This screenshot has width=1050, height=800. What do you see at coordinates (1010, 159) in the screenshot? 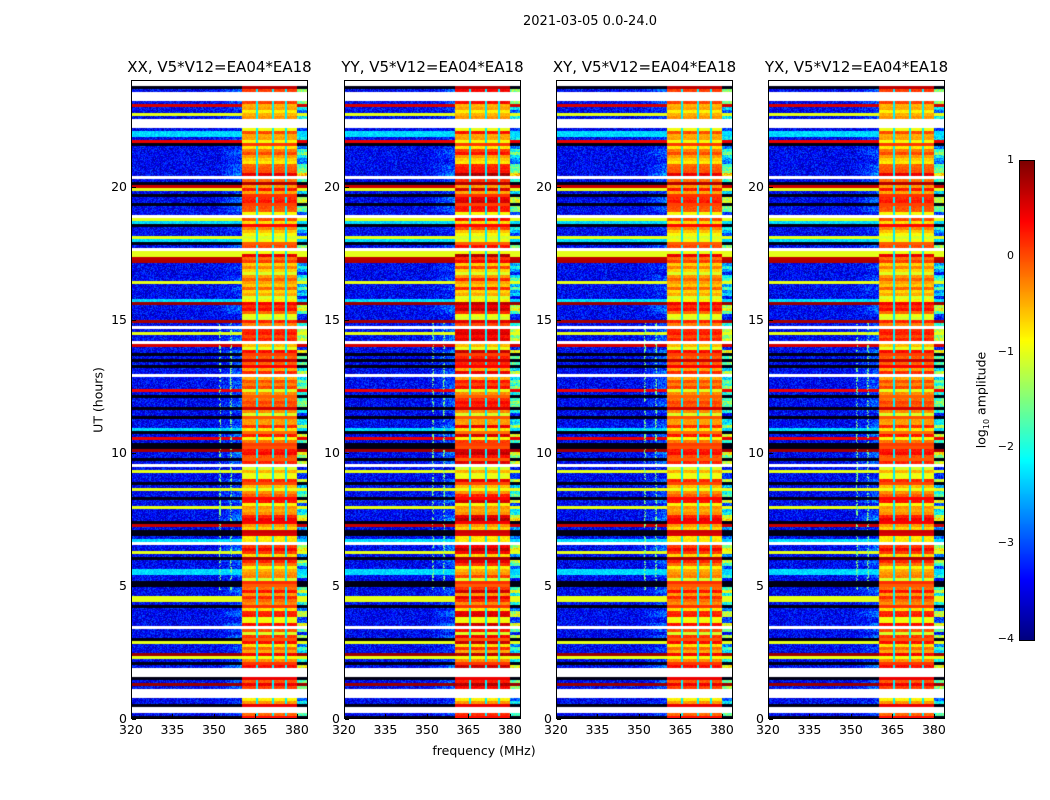
I see `colorbar-tick-label: 1` at bounding box center [1010, 159].